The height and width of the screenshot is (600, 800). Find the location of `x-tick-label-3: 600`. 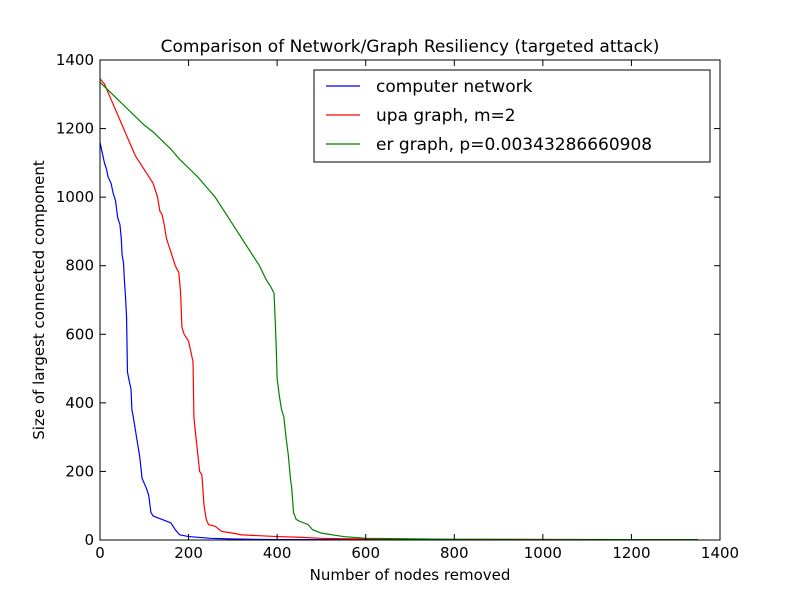

x-tick-label-3: 600 is located at coordinates (365, 553).